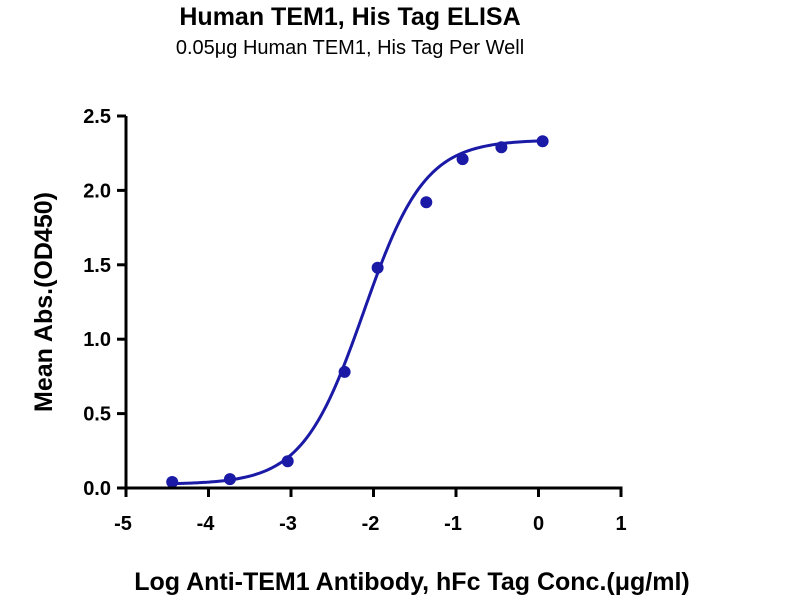  Describe the element at coordinates (97, 489) in the screenshot. I see `y-tick-label: 0.0` at that location.